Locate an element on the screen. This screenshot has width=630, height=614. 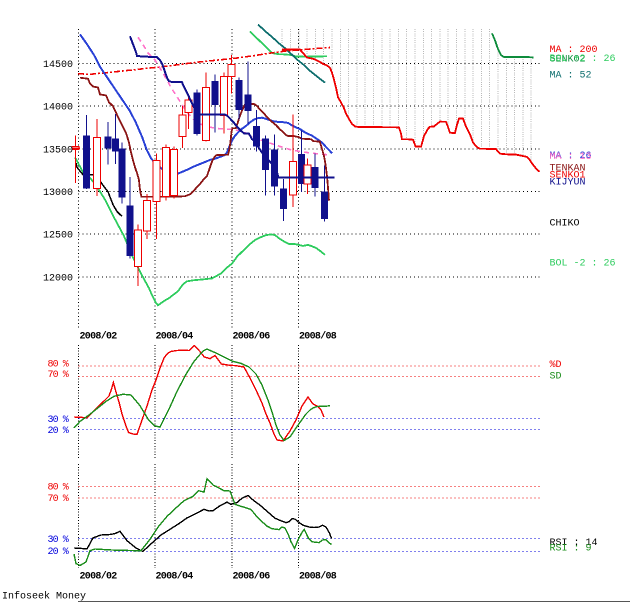
svg-text: 14000 is located at coordinates (58, 108).